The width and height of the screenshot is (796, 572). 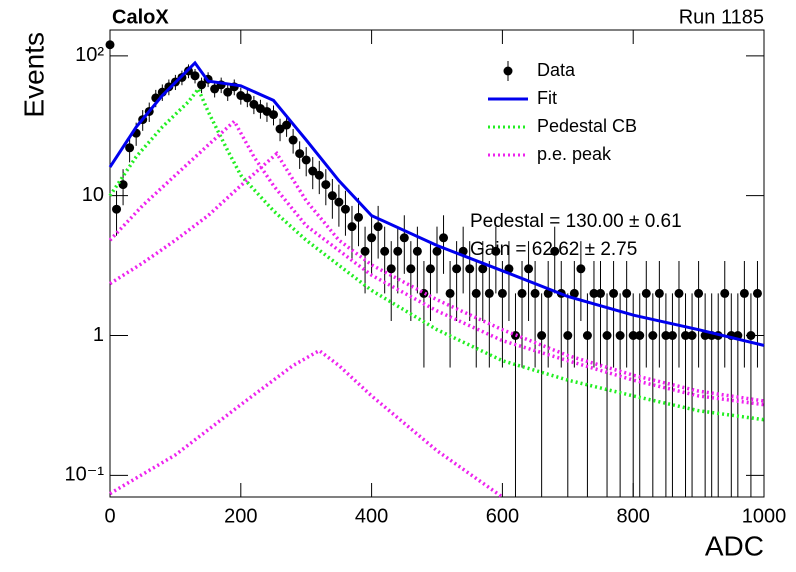 What do you see at coordinates (98, 335) in the screenshot?
I see `y-tick-label: 1` at bounding box center [98, 335].